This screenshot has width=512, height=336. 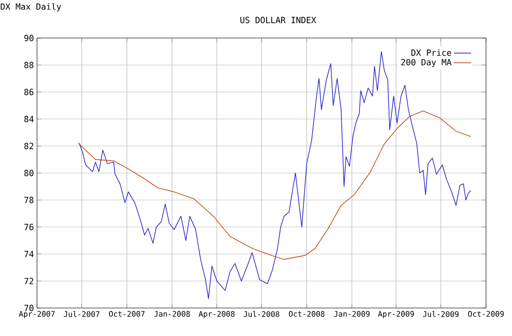 What do you see at coordinates (29, 173) in the screenshot?
I see `y-tick-label: 80` at bounding box center [29, 173].